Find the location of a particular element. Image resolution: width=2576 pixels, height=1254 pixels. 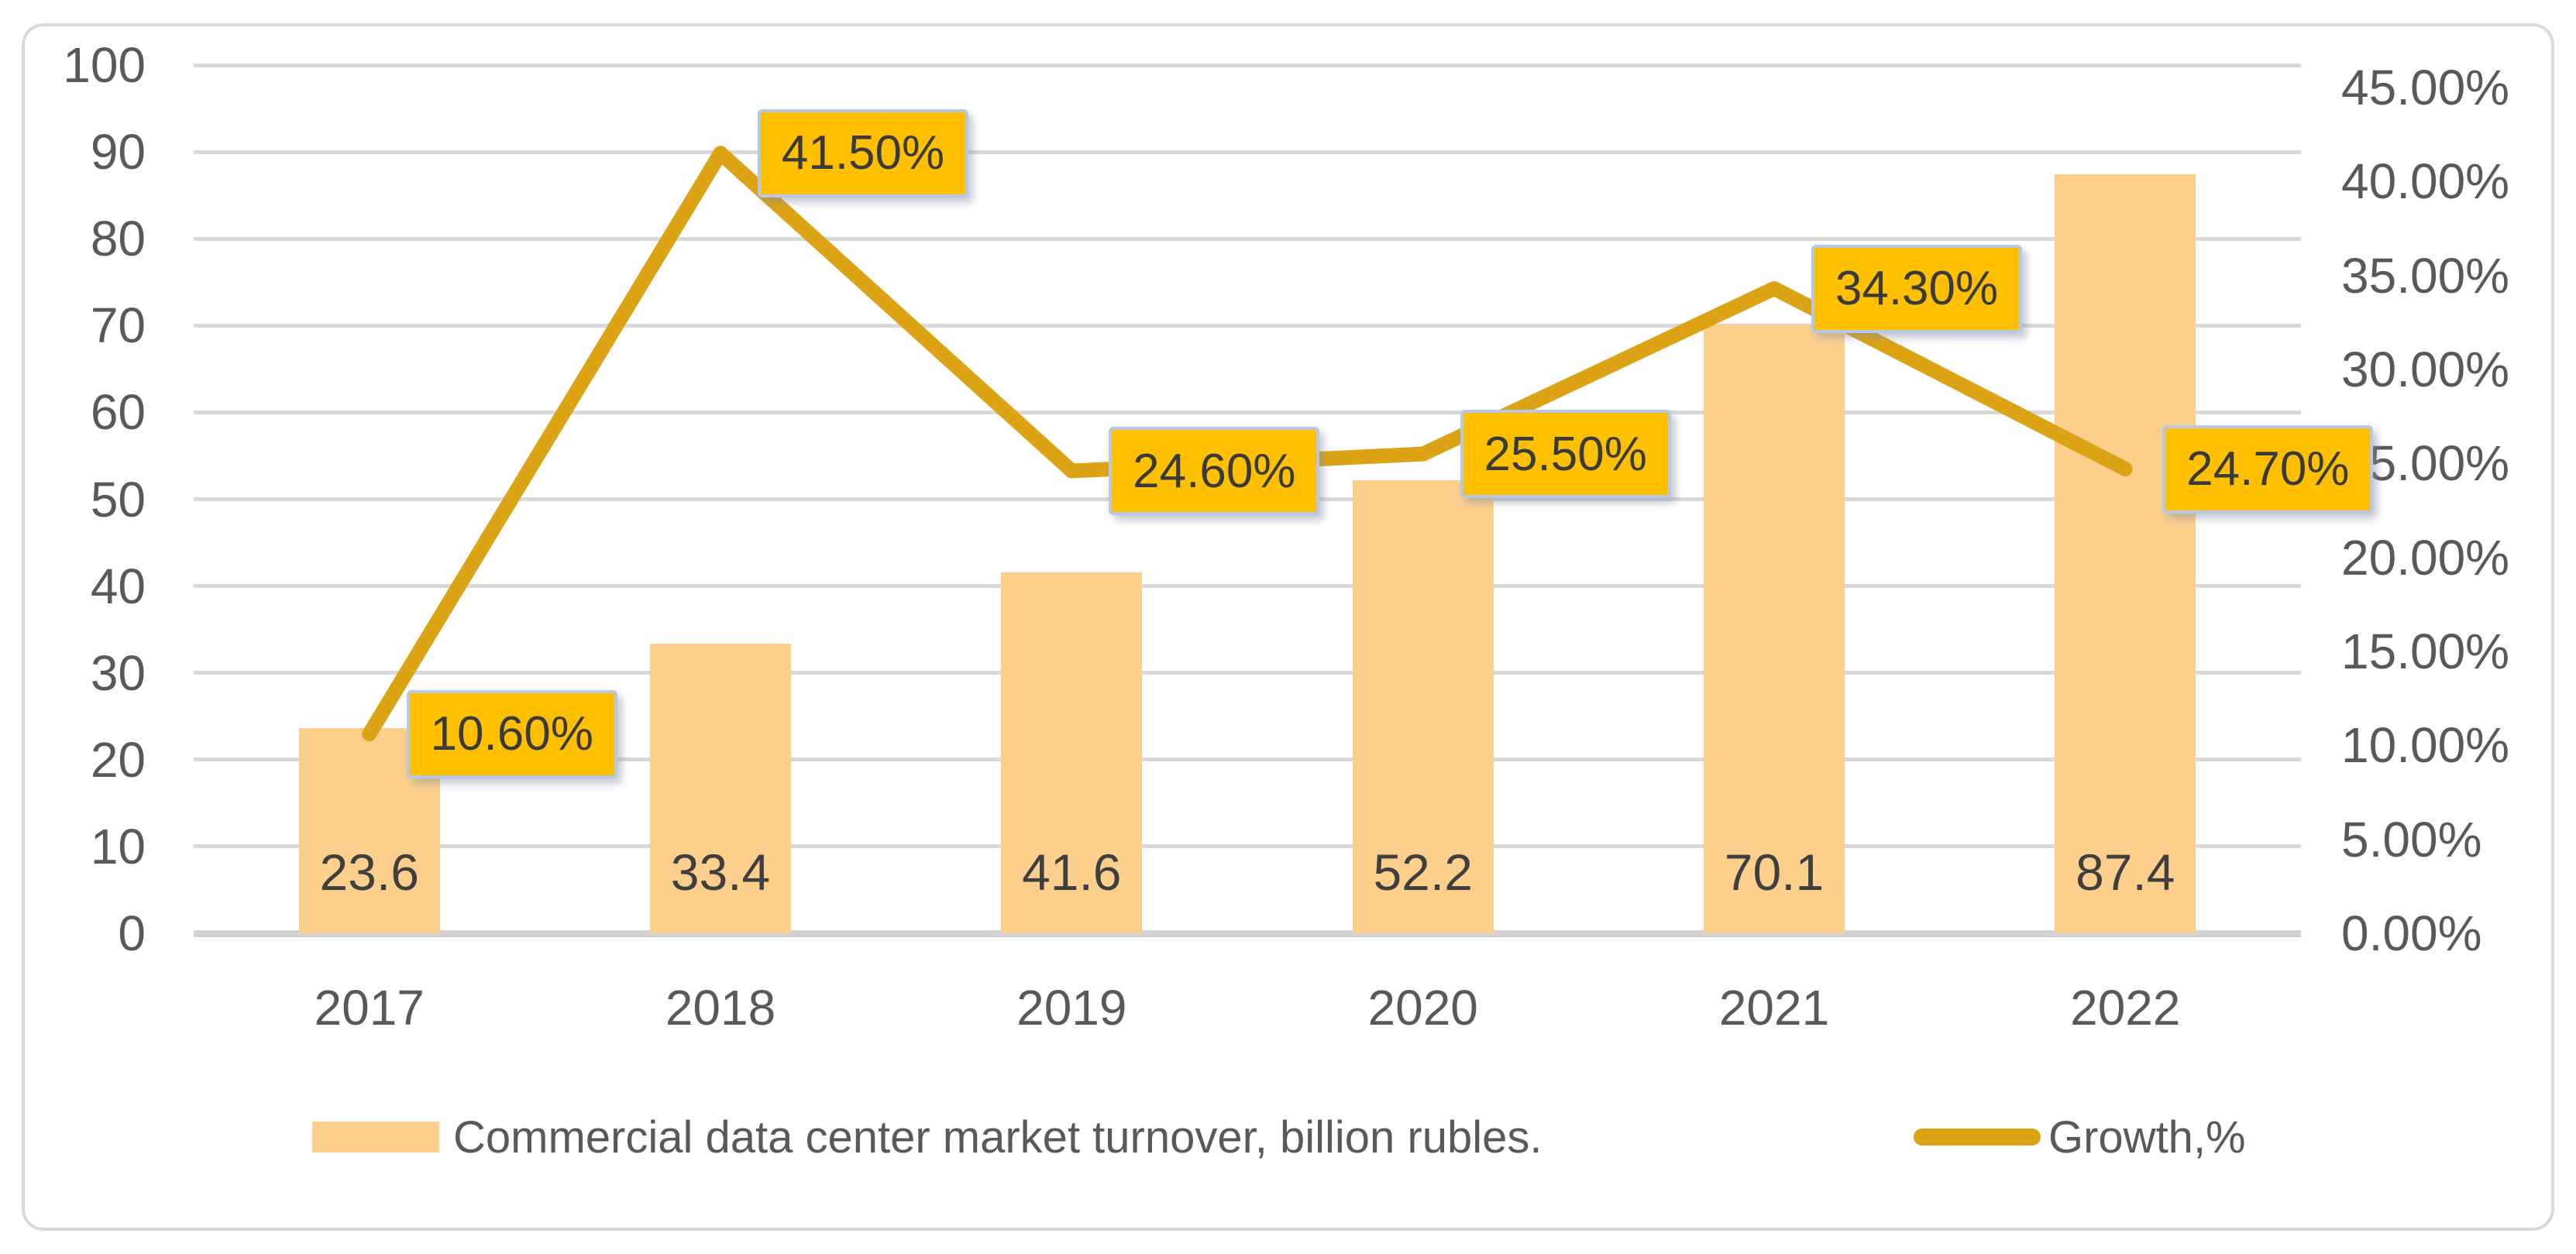

left-axis-tick-label: 40 is located at coordinates (118, 586).